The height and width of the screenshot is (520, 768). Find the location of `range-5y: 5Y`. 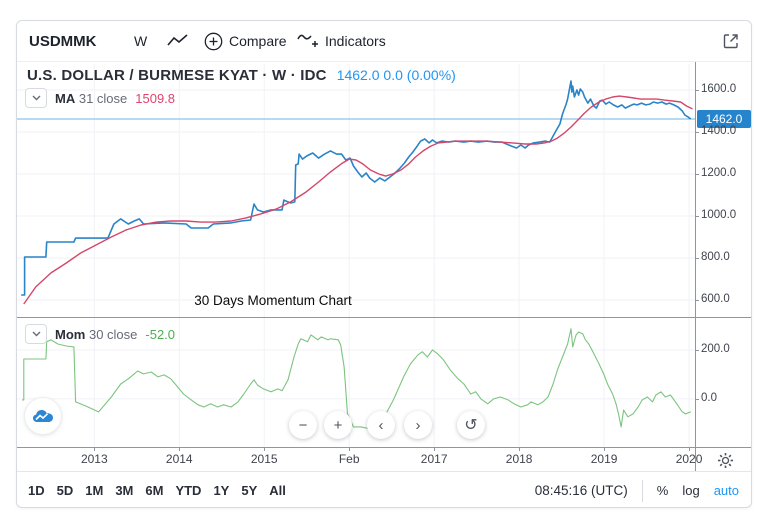

range-5y: 5Y is located at coordinates (249, 490).